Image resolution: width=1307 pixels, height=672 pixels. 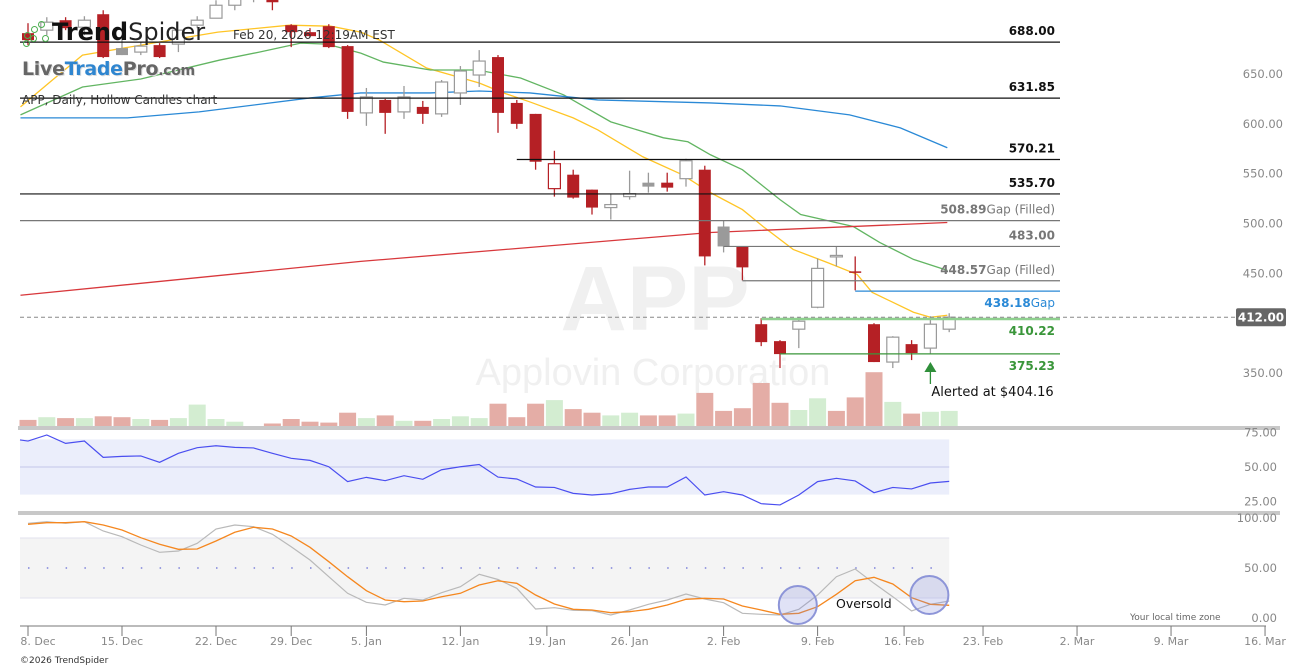 I want to click on level-label: 483.00, so click(x=1032, y=235).